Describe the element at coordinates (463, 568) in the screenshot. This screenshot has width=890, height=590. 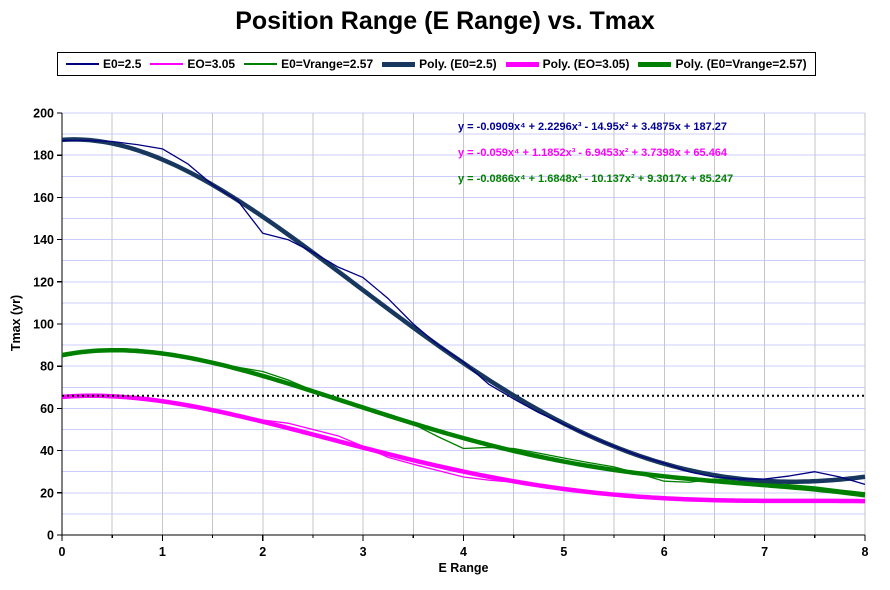
I see `x-axis-title: E Range` at that location.